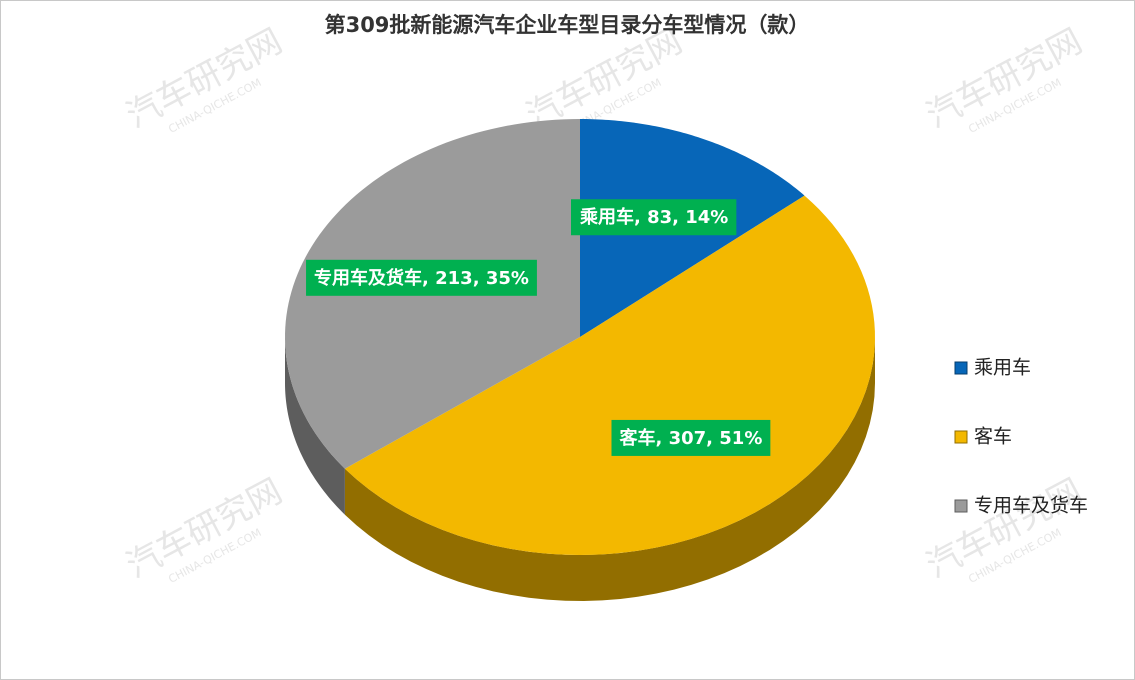 This screenshot has height=680, width=1135. Describe the element at coordinates (1002, 368) in the screenshot. I see `legend-label: 乘用车` at that location.